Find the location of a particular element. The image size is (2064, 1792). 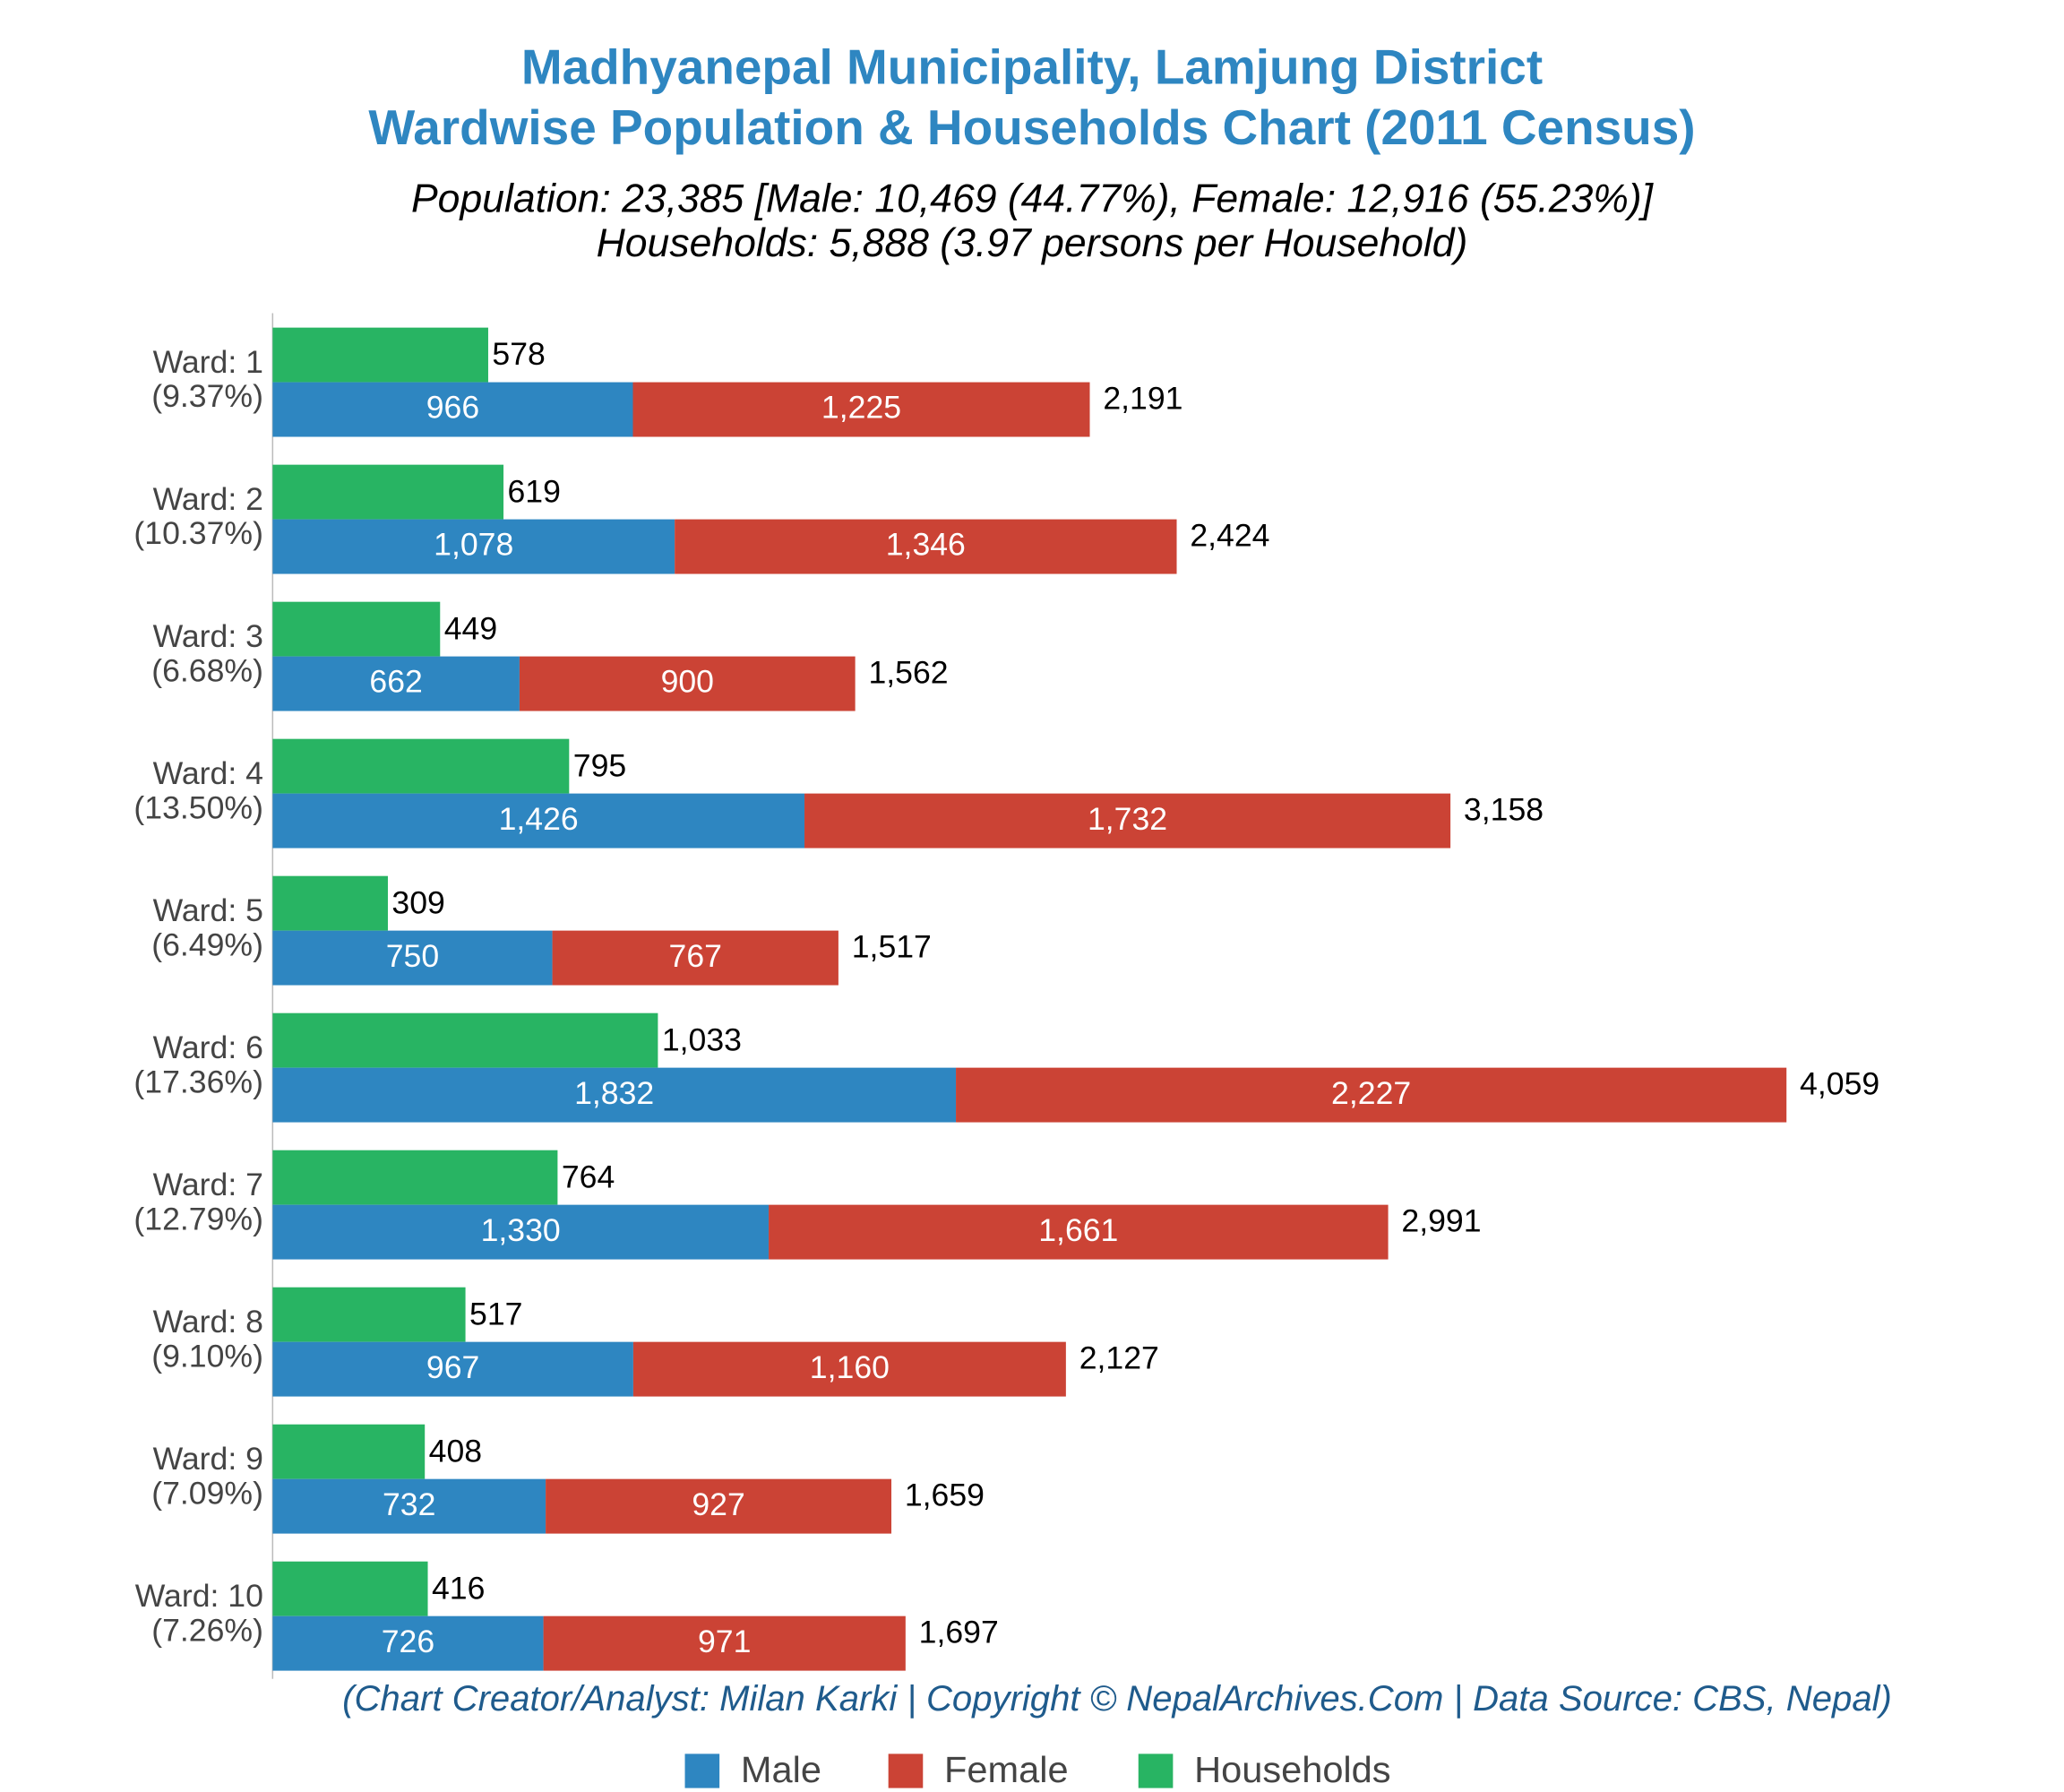

bar-value-label: 1,330 is located at coordinates (521, 1230).